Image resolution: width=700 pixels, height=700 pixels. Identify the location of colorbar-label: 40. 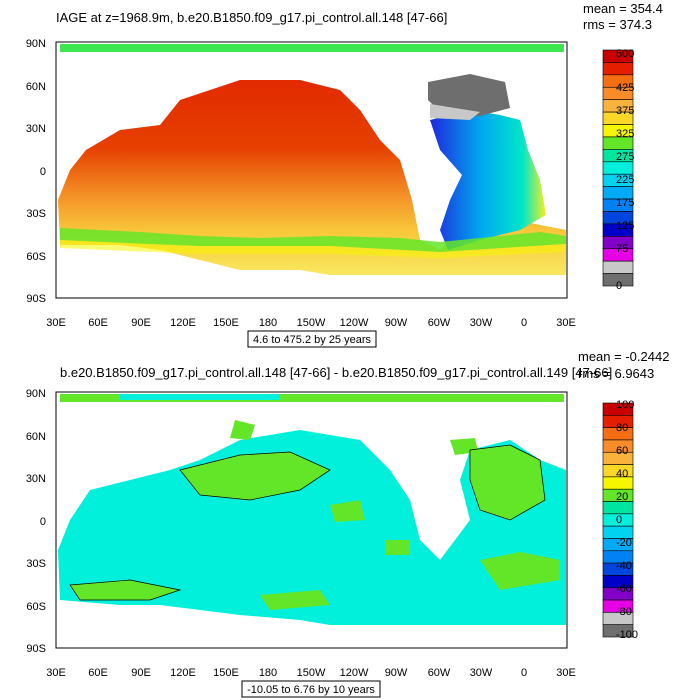
(622, 474).